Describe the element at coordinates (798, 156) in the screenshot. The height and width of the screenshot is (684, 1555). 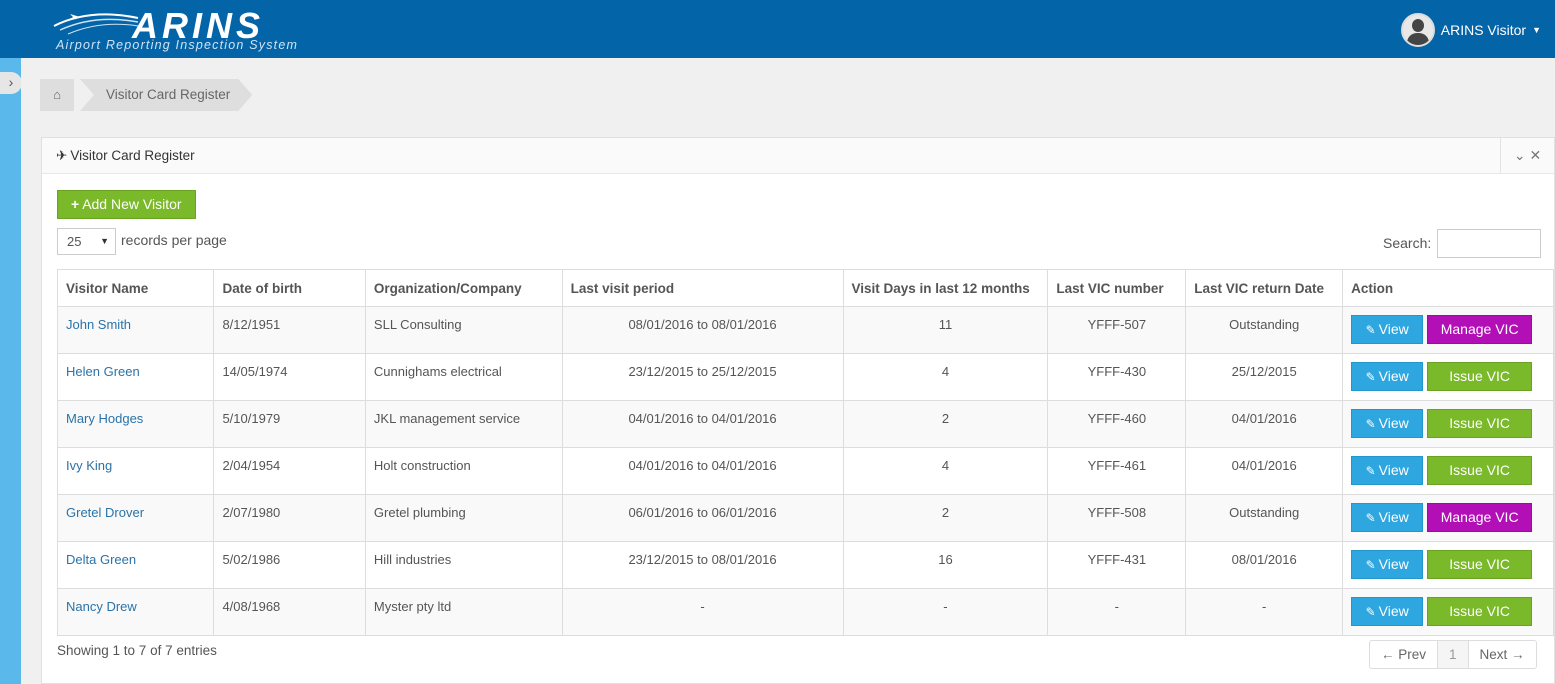
I see `panel-header: ✈ Visitor Card Register ⌄ ✕` at that location.